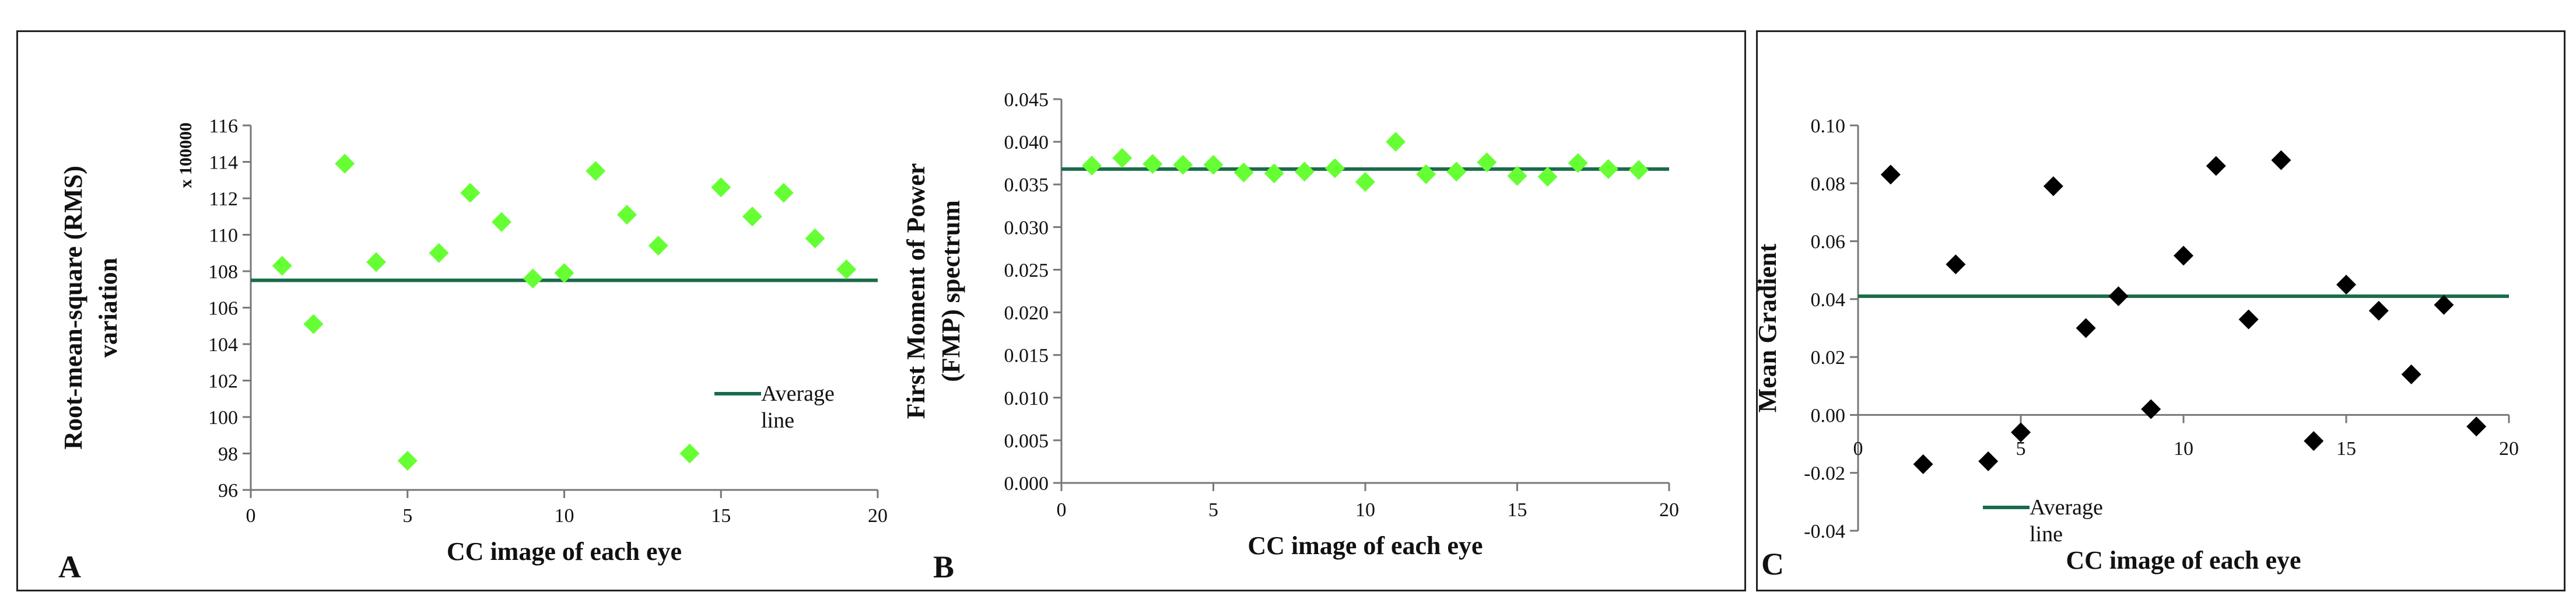  I want to click on legend-label: line, so click(777, 420).